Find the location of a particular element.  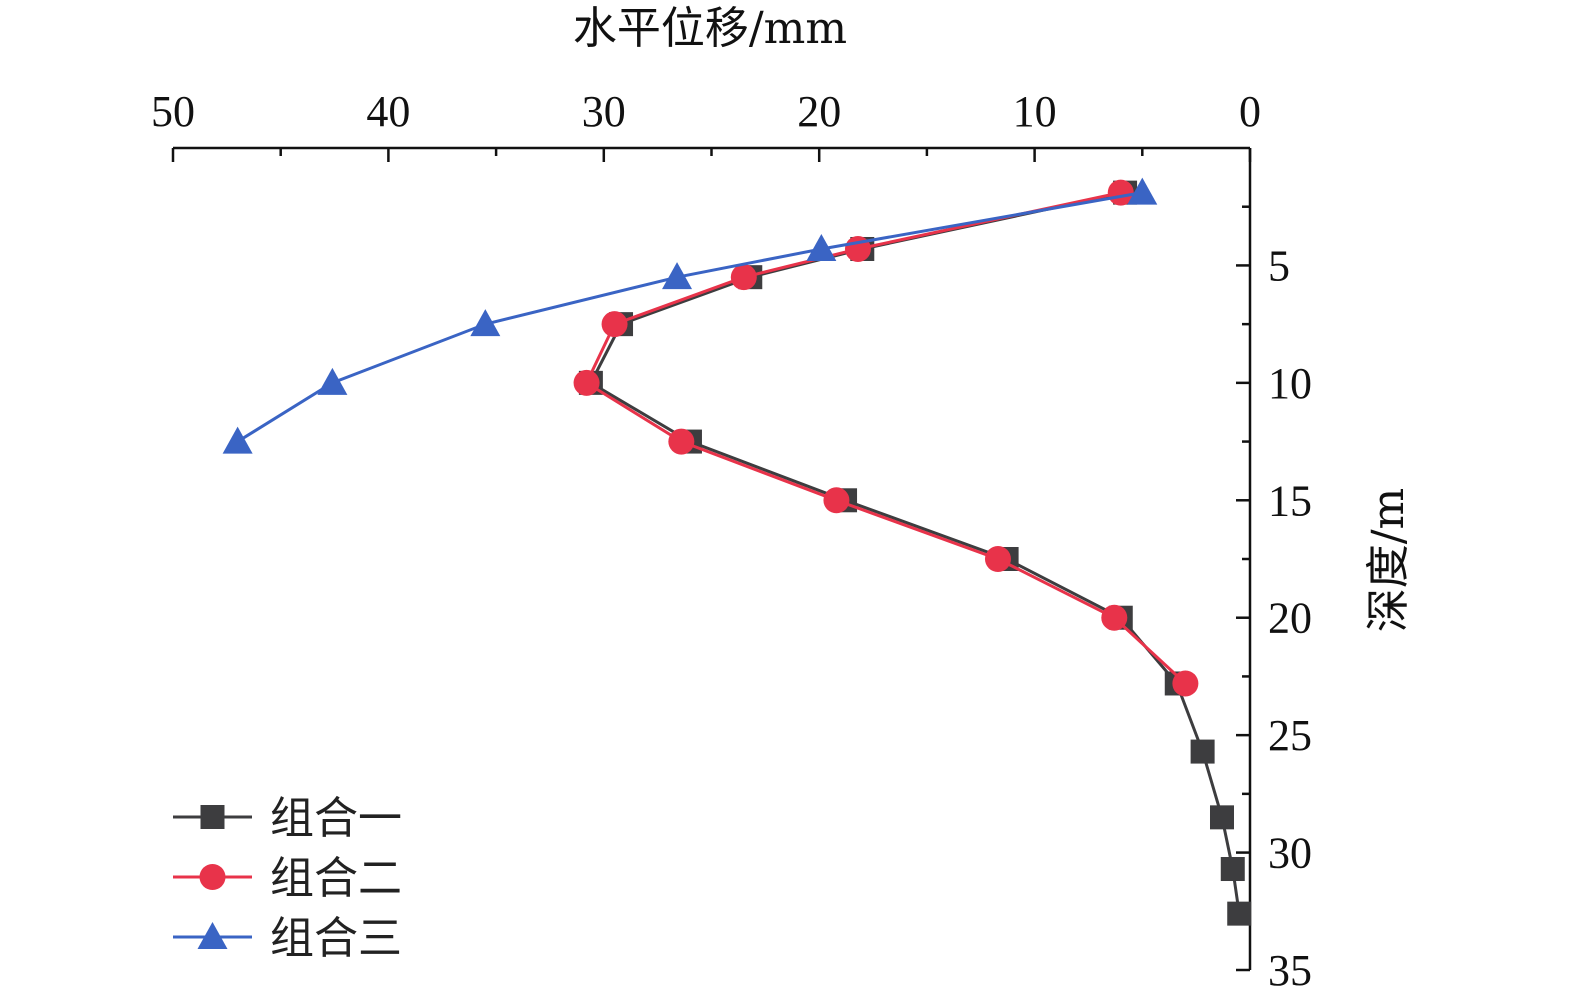

y-tick-label: 10 is located at coordinates (1290, 383).